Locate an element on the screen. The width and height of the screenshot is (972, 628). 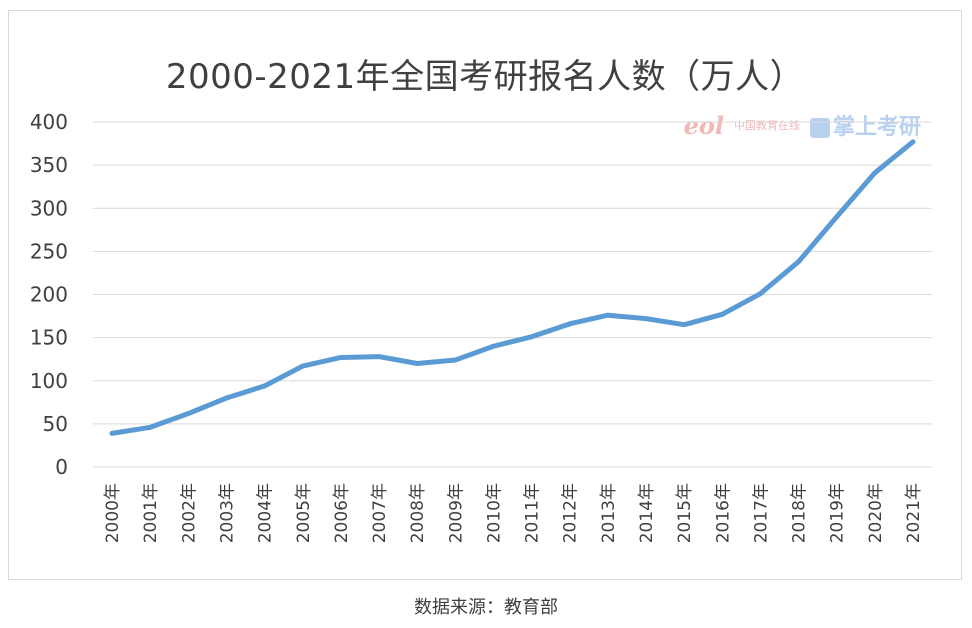
x-tick-label: 2012年 is located at coordinates (571, 513).